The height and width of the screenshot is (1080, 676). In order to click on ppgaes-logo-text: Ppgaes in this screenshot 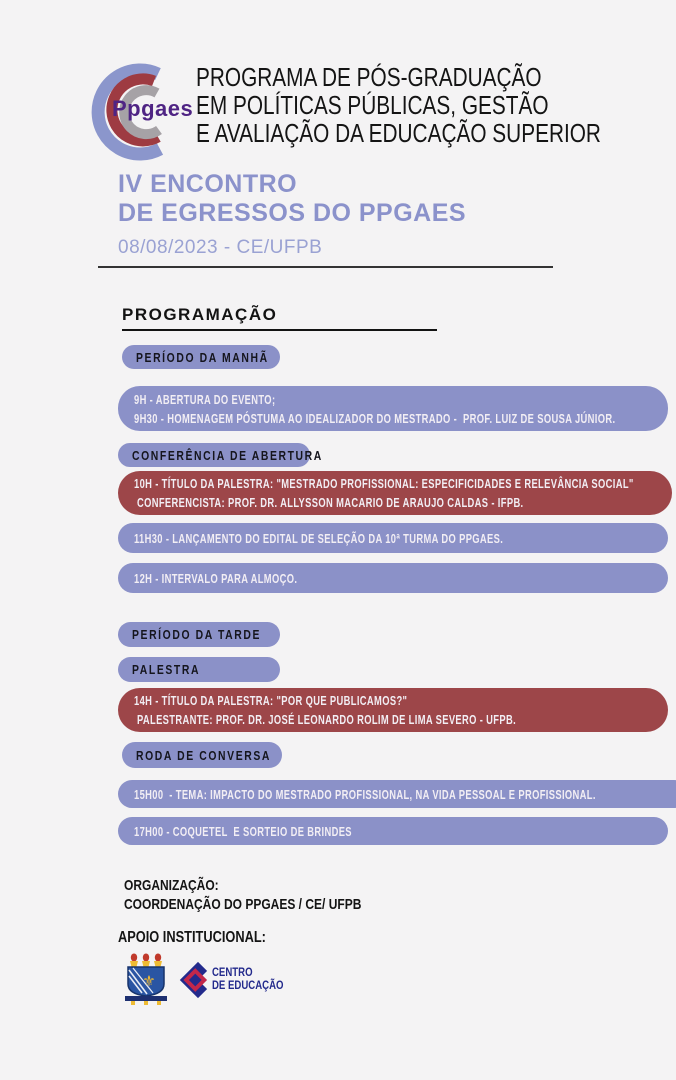, I will do `click(153, 108)`.